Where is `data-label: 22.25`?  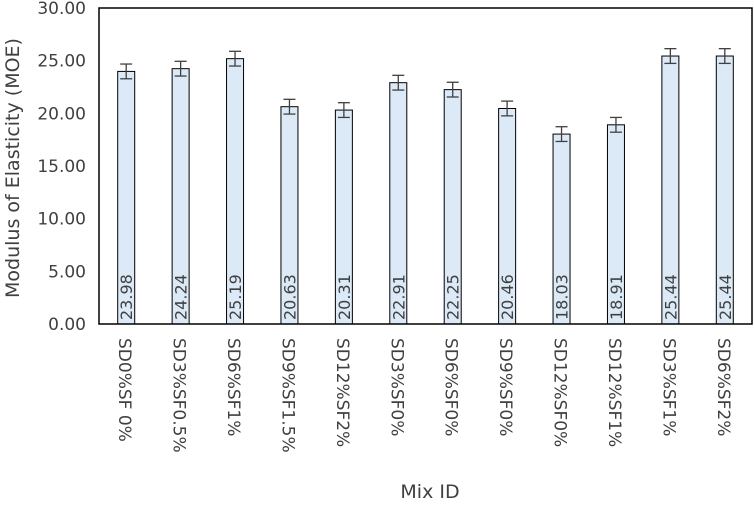 data-label: 22.25 is located at coordinates (453, 297).